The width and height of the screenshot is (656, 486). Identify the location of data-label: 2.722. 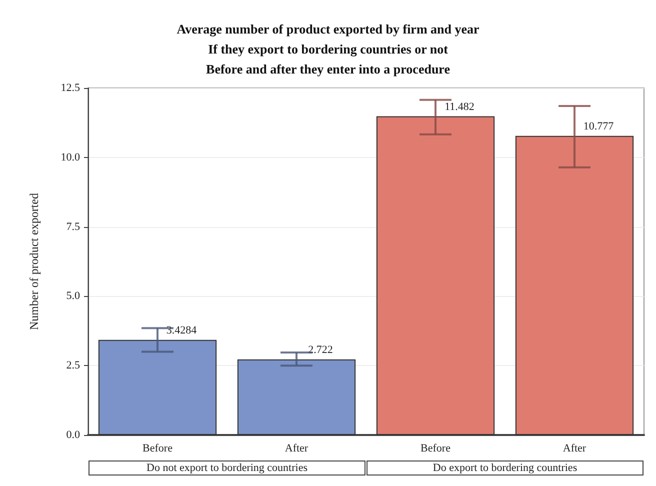
(320, 350).